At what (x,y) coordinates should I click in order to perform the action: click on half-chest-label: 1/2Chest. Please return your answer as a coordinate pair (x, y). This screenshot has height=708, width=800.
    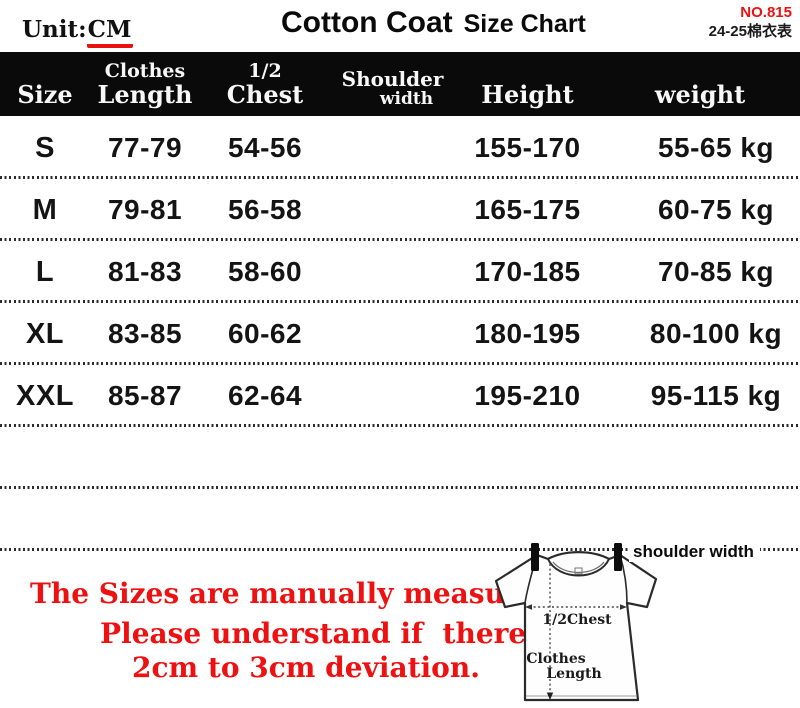
    Looking at the image, I should click on (577, 620).